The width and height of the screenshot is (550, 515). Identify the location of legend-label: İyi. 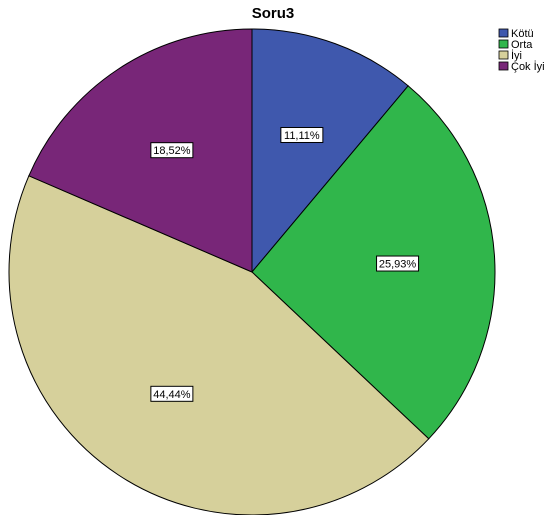
(516, 55).